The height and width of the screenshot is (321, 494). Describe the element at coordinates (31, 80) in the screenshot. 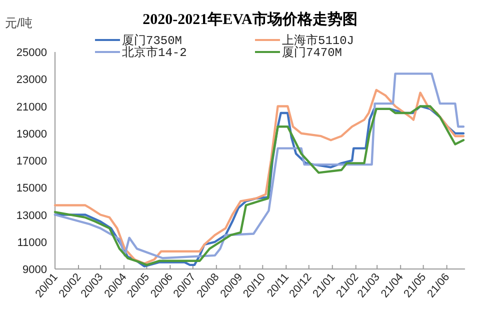

I see `y-tick-label: 23000` at that location.